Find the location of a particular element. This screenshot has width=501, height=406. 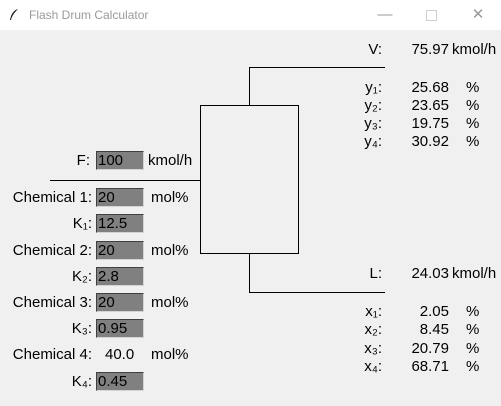

y1-unit: % is located at coordinates (473, 87).